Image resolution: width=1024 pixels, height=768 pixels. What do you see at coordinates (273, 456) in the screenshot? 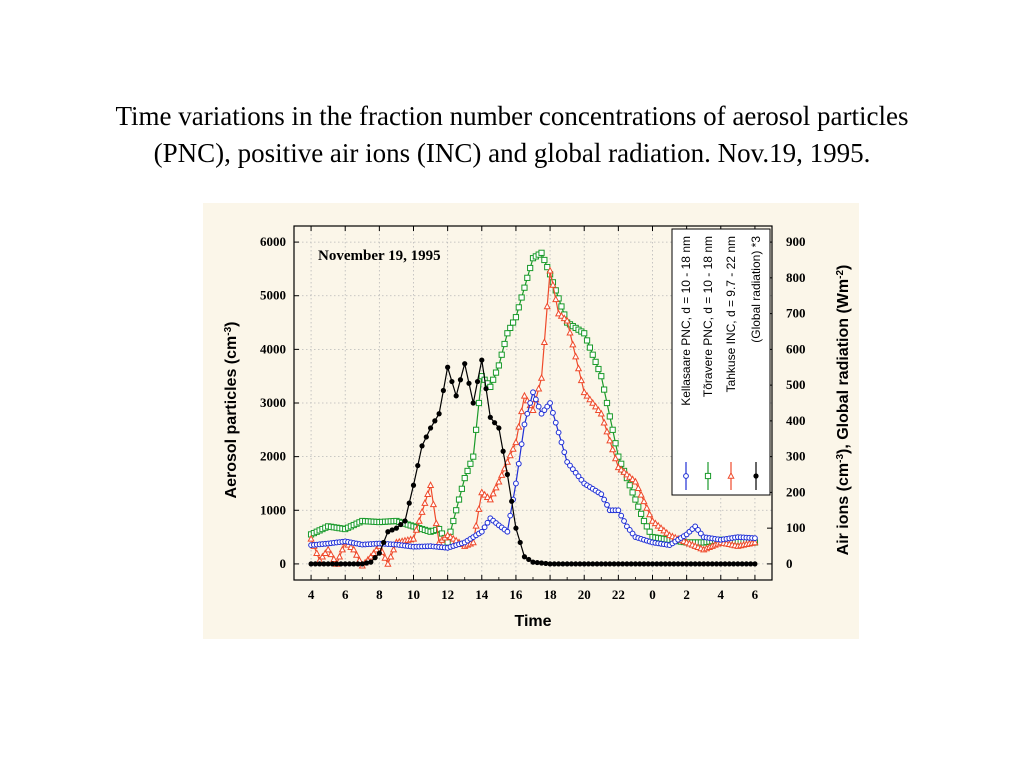
I see `y-left-tick-label: 2000` at bounding box center [273, 456].